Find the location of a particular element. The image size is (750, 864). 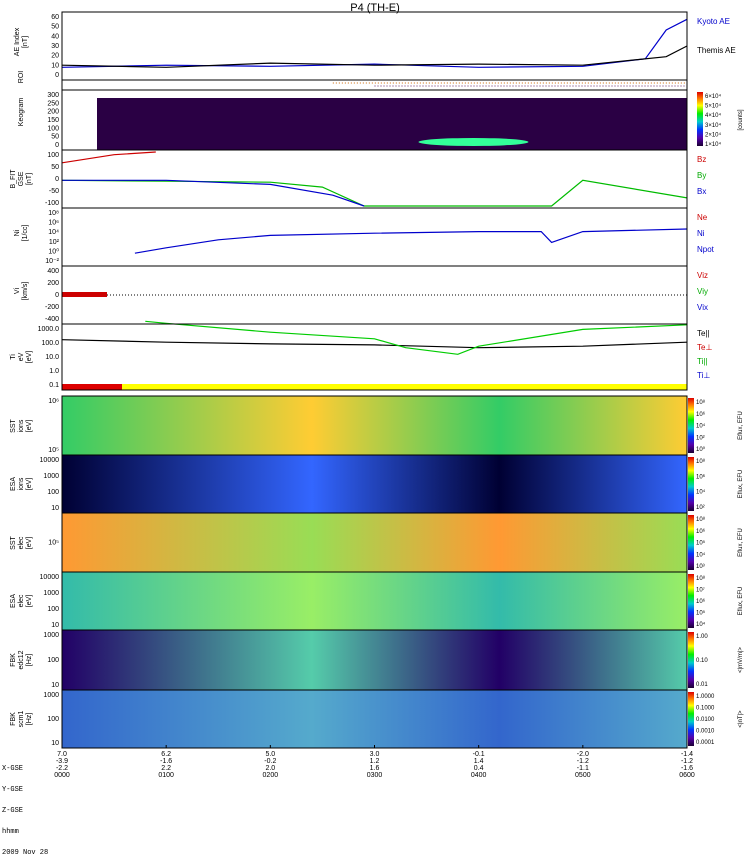

series-bz is located at coordinates (108, 157).